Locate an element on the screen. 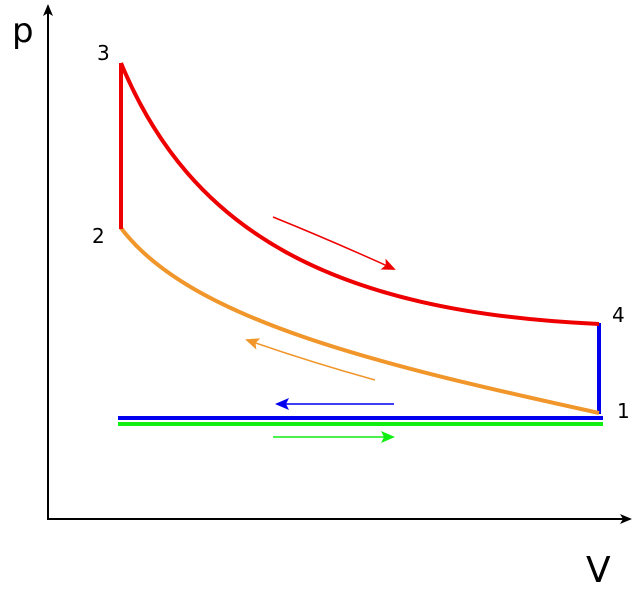 The image size is (633, 604). state-label: 4 is located at coordinates (618, 315).